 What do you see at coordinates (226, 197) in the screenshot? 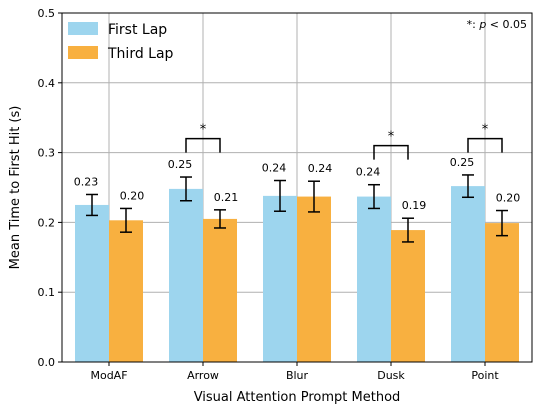
I see `data-label: 0.21` at bounding box center [226, 197].